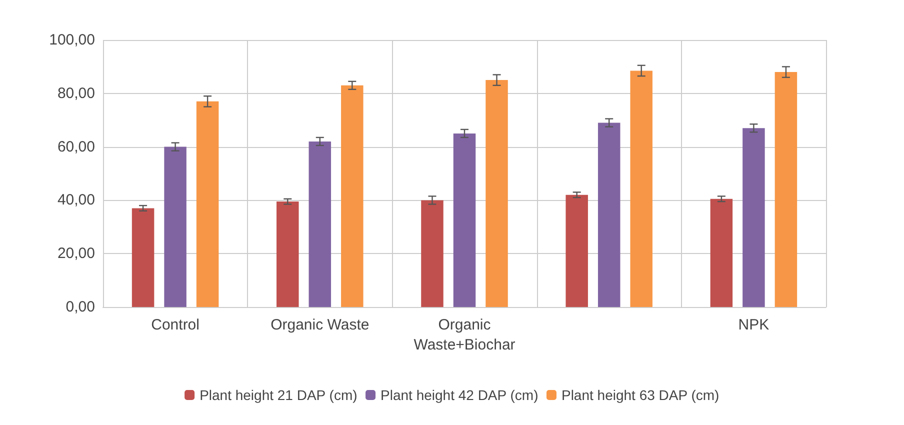 The width and height of the screenshot is (904, 425). What do you see at coordinates (640, 395) in the screenshot?
I see `legend-label: Plant height 63 DAP (cm)` at bounding box center [640, 395].